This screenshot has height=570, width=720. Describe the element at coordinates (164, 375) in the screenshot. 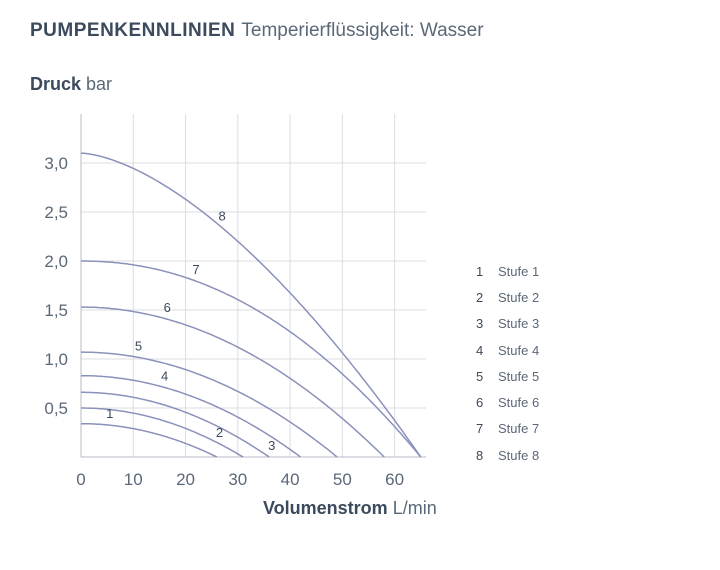

I see `curve-label: 4` at that location.